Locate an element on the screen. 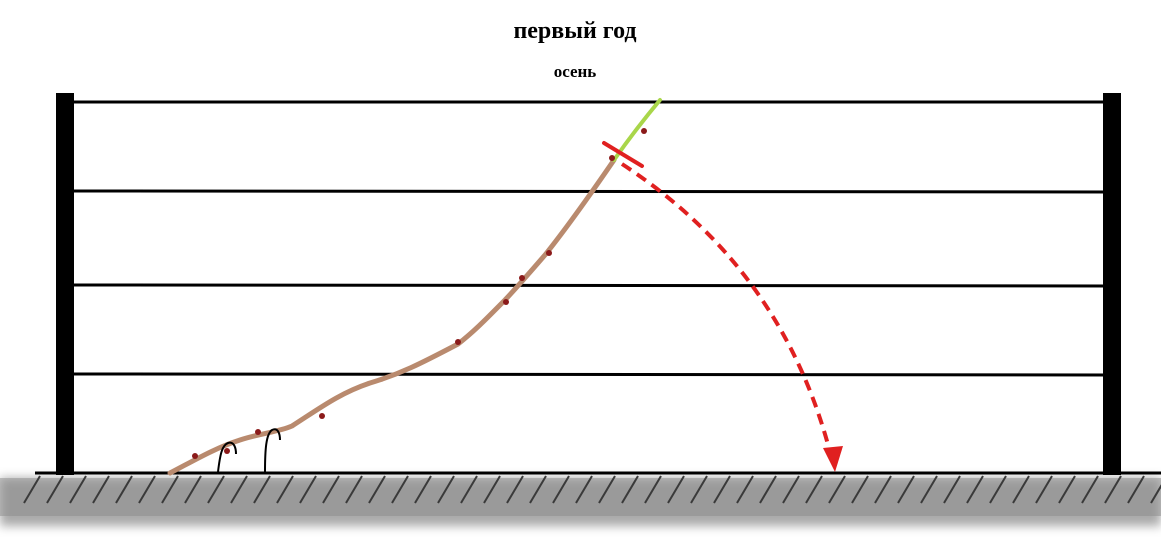 The width and height of the screenshot is (1161, 544). diagram-title: первый год is located at coordinates (575, 31).